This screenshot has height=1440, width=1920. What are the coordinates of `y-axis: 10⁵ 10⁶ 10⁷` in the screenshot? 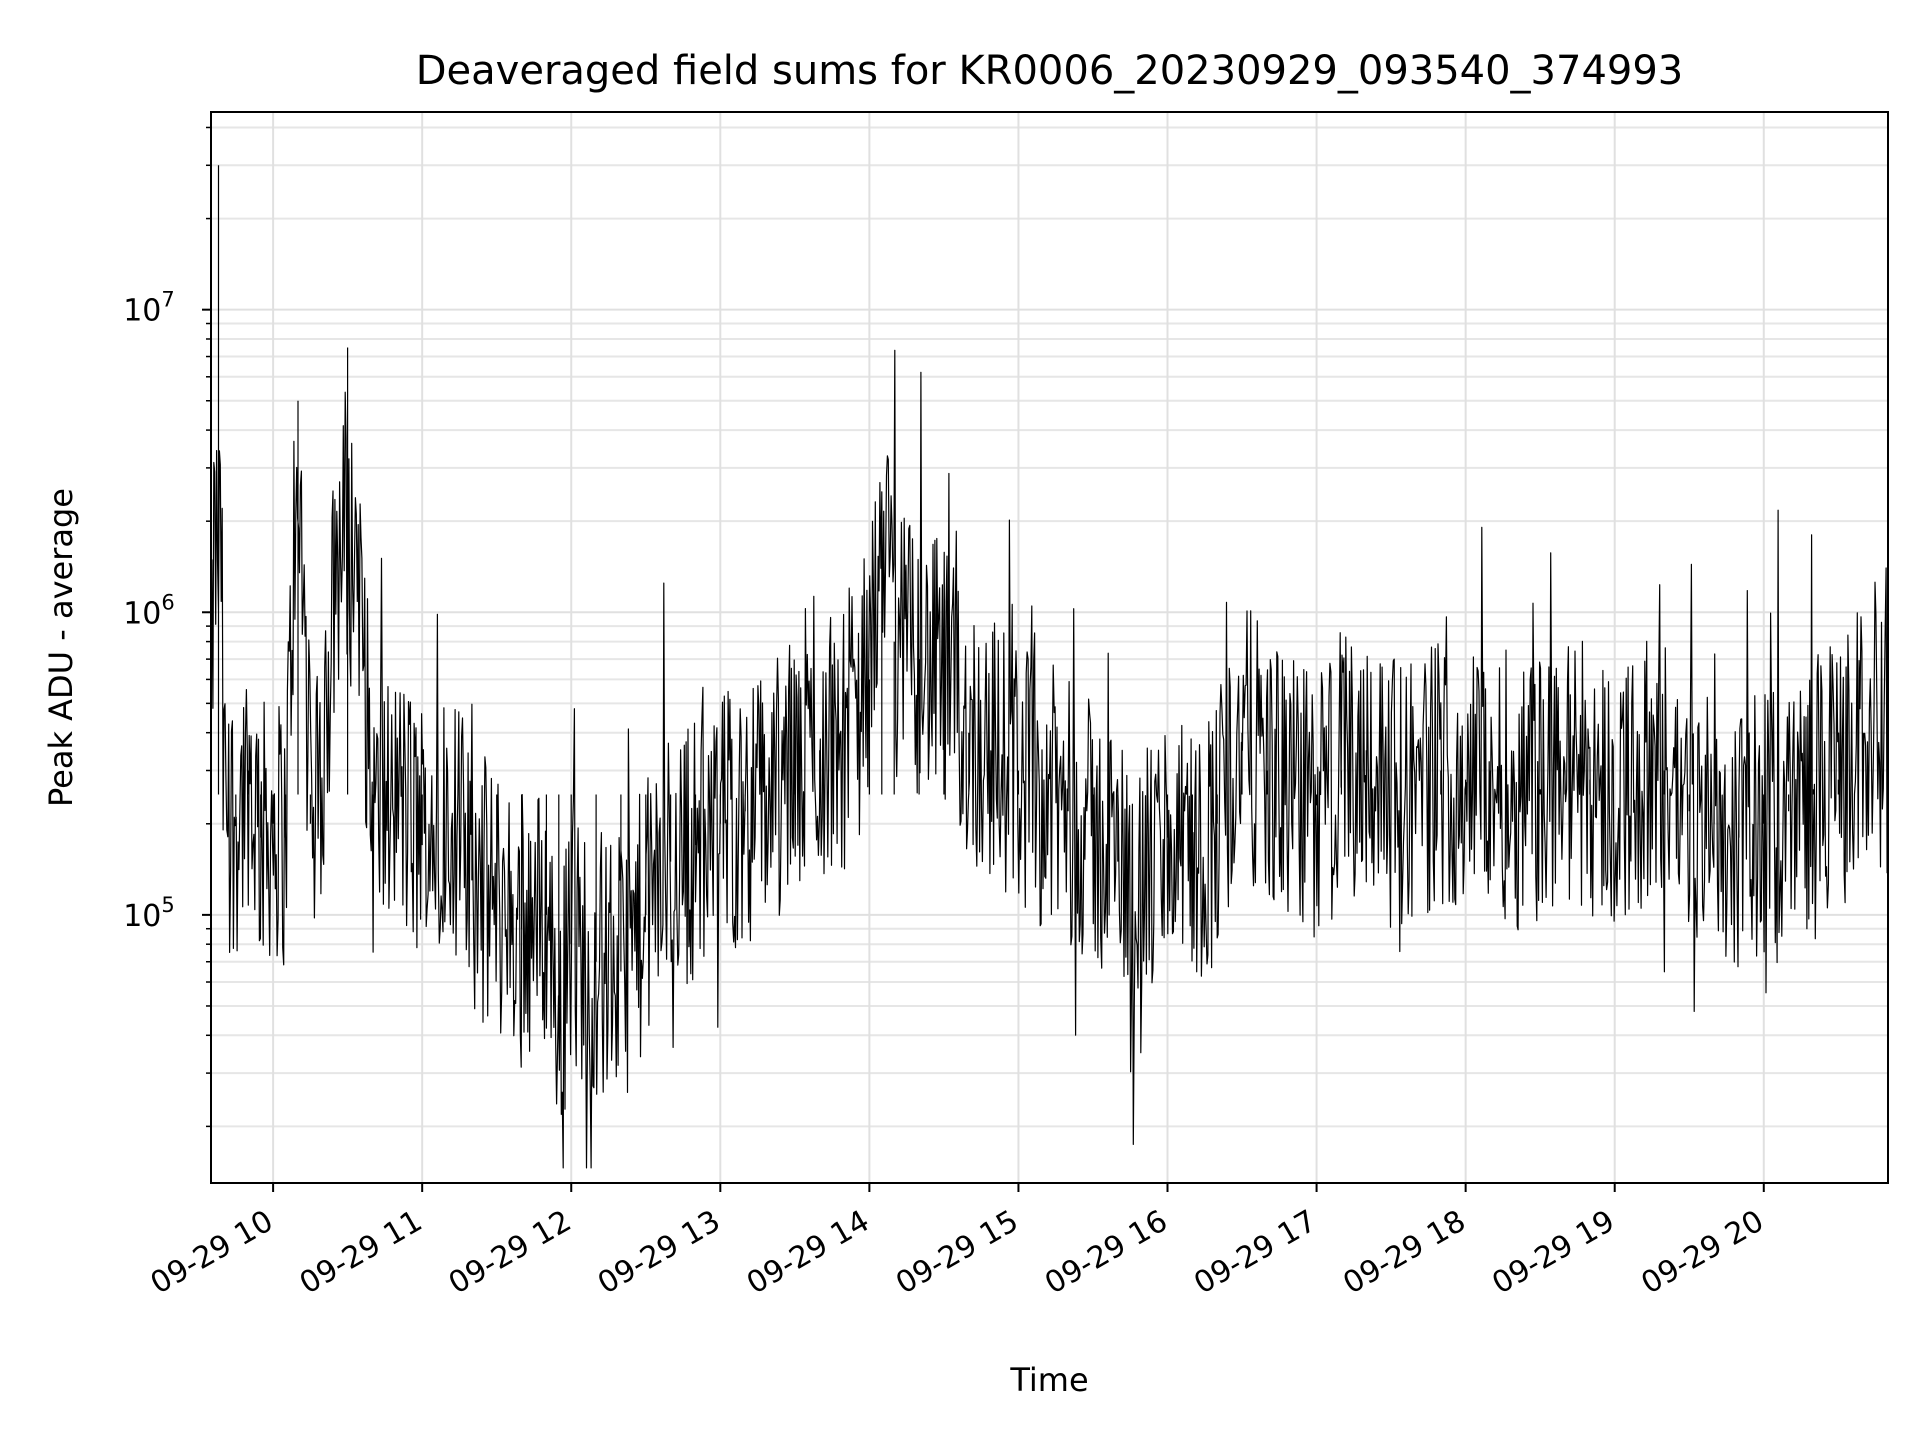 It's located at (167, 627).